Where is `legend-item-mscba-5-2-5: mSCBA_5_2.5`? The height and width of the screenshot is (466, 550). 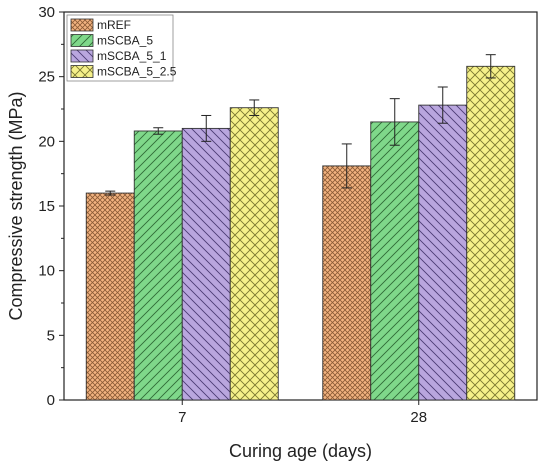 legend-item-mscba-5-2-5: mSCBA_5_2.5 is located at coordinates (123, 72).